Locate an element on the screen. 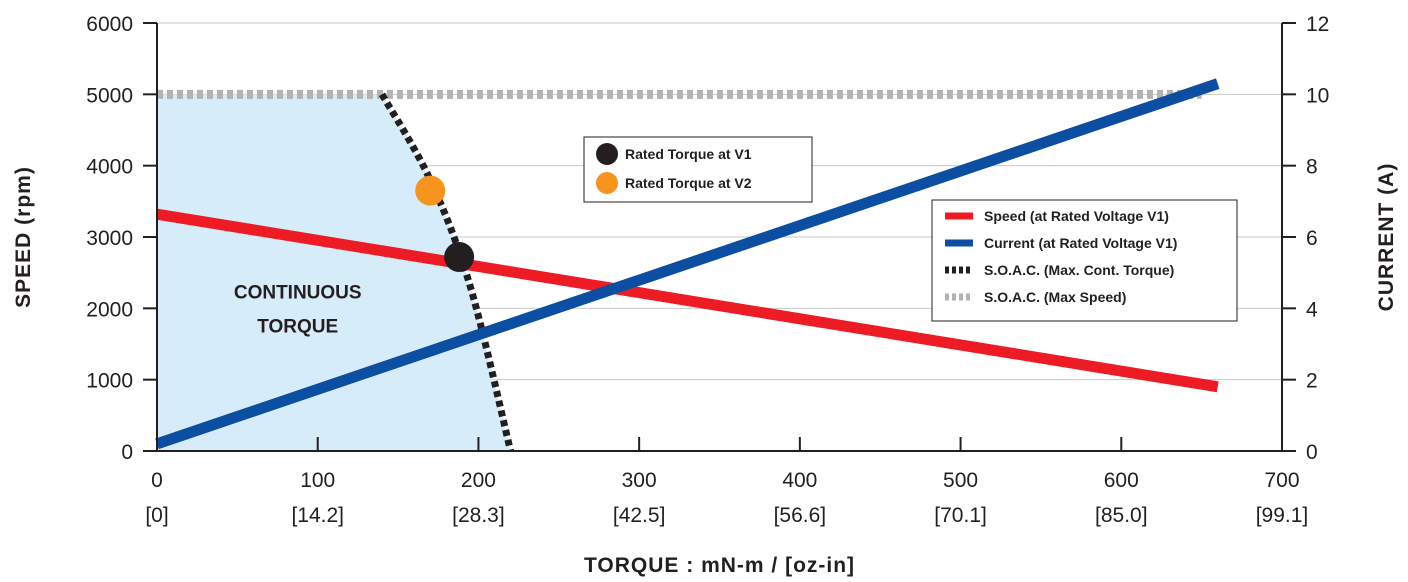 The width and height of the screenshot is (1408, 582). x-tick-label-secondary: [28.3] is located at coordinates (478, 515).